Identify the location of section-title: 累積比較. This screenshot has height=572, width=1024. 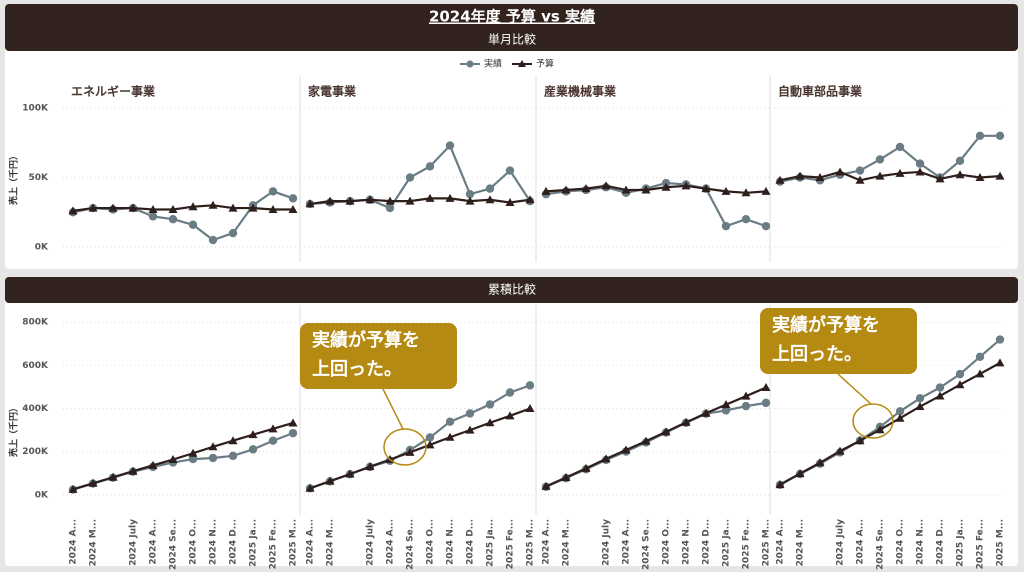
(512, 289).